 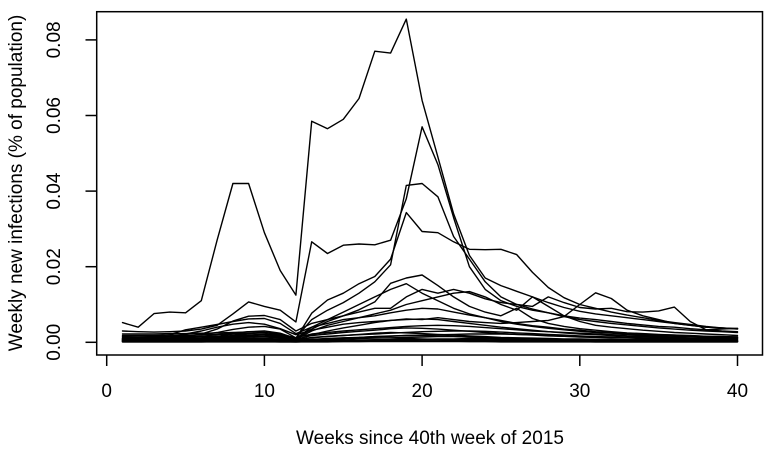 What do you see at coordinates (54, 190) in the screenshot?
I see `y-tick-label: 0.04` at bounding box center [54, 190].